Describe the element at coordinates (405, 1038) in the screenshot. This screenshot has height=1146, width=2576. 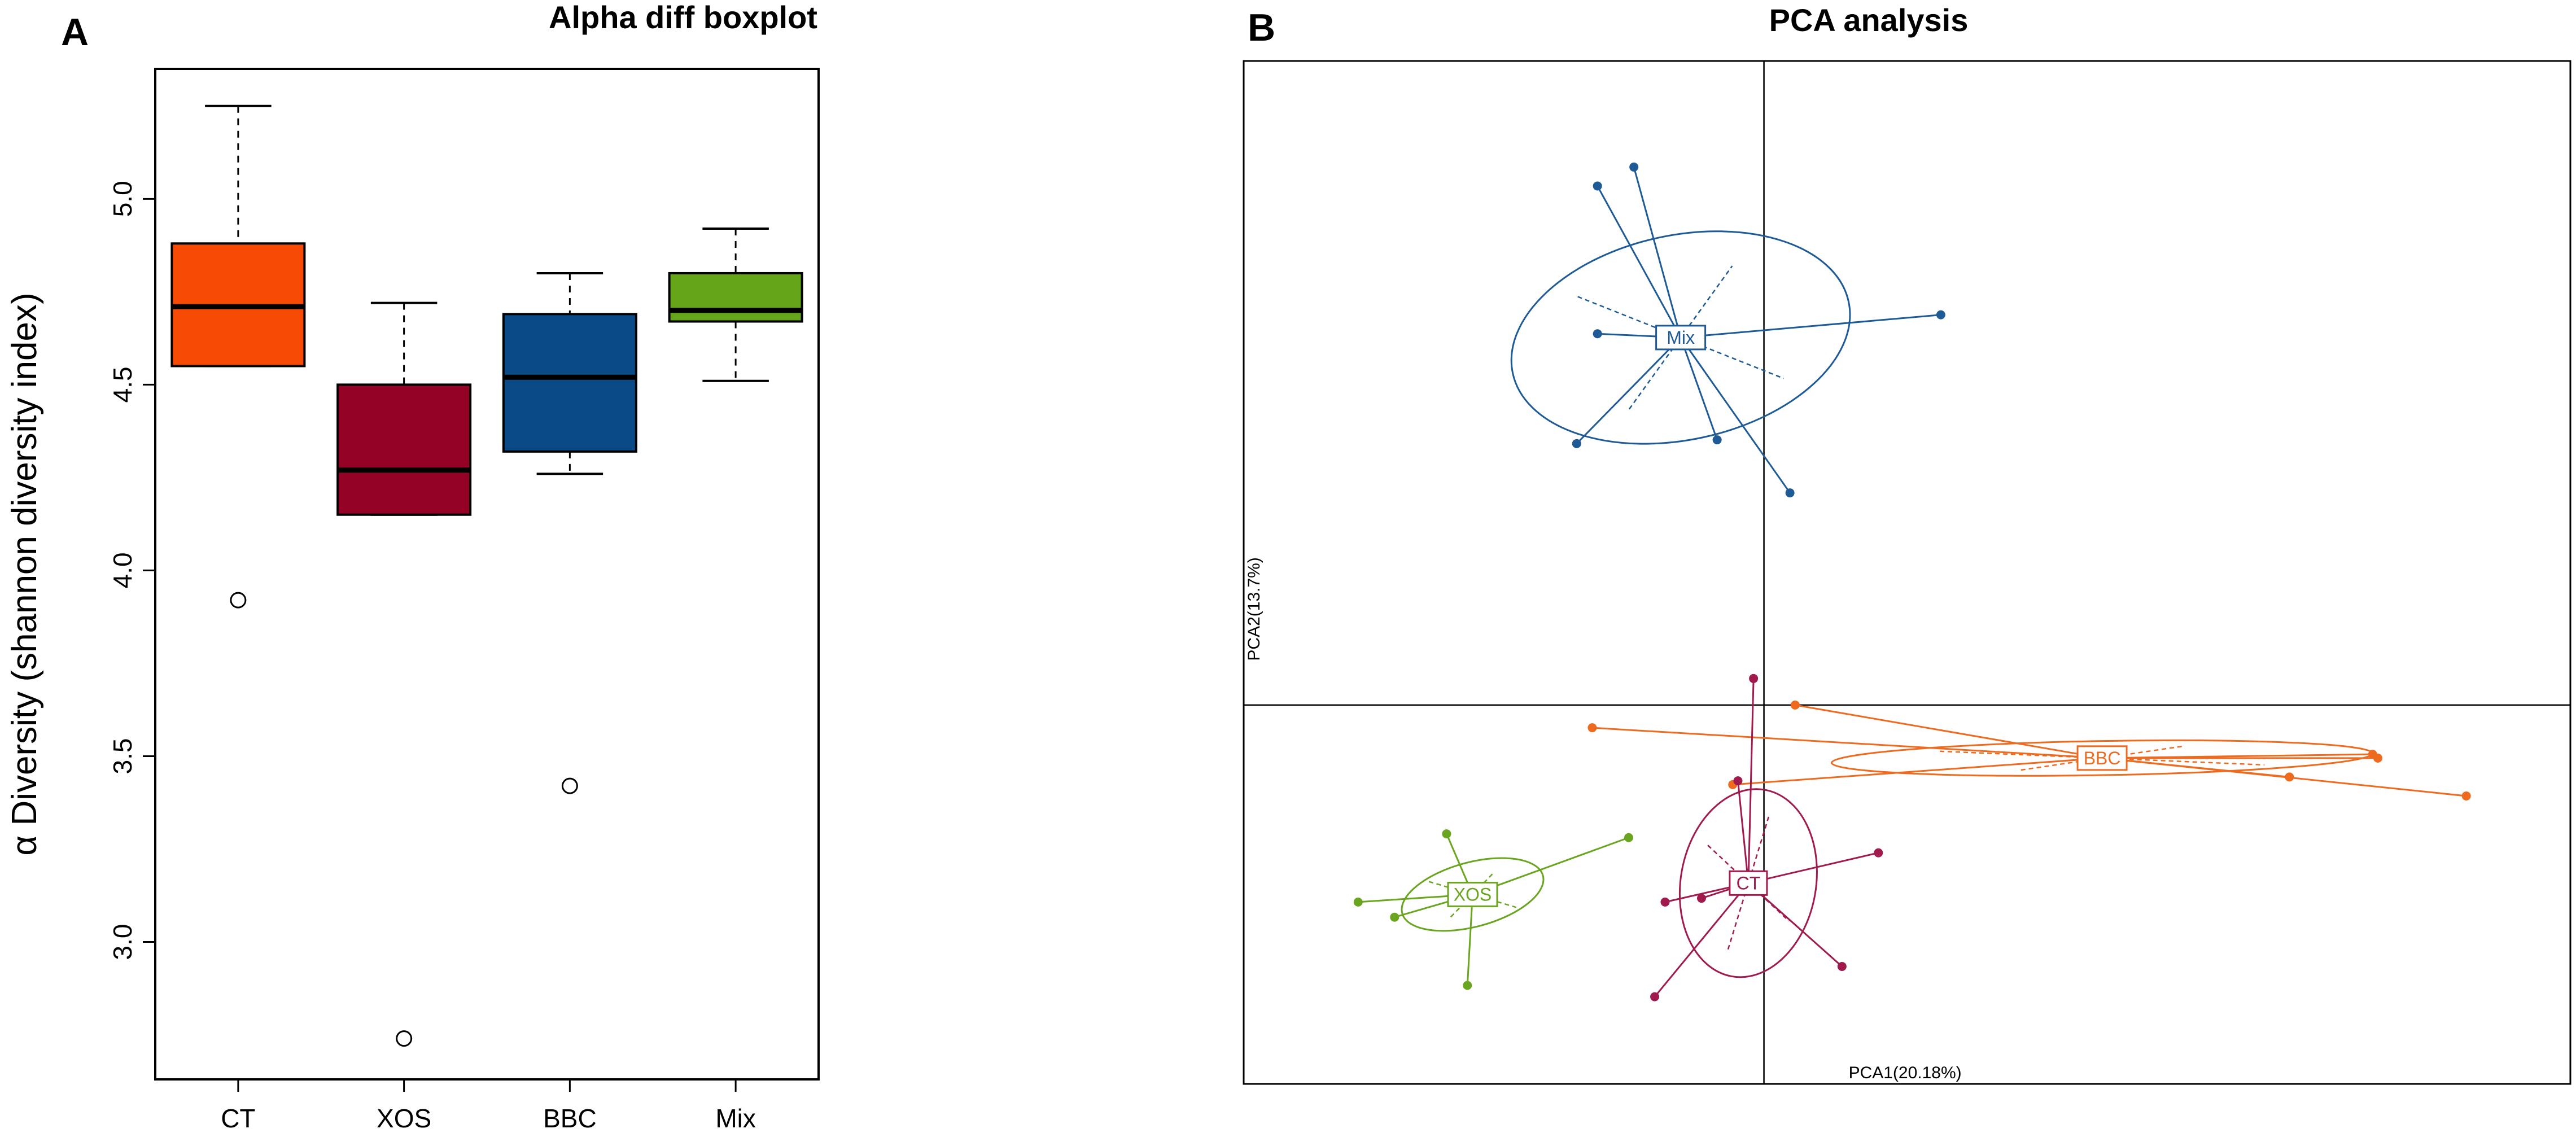
I see `outlier-xos` at that location.